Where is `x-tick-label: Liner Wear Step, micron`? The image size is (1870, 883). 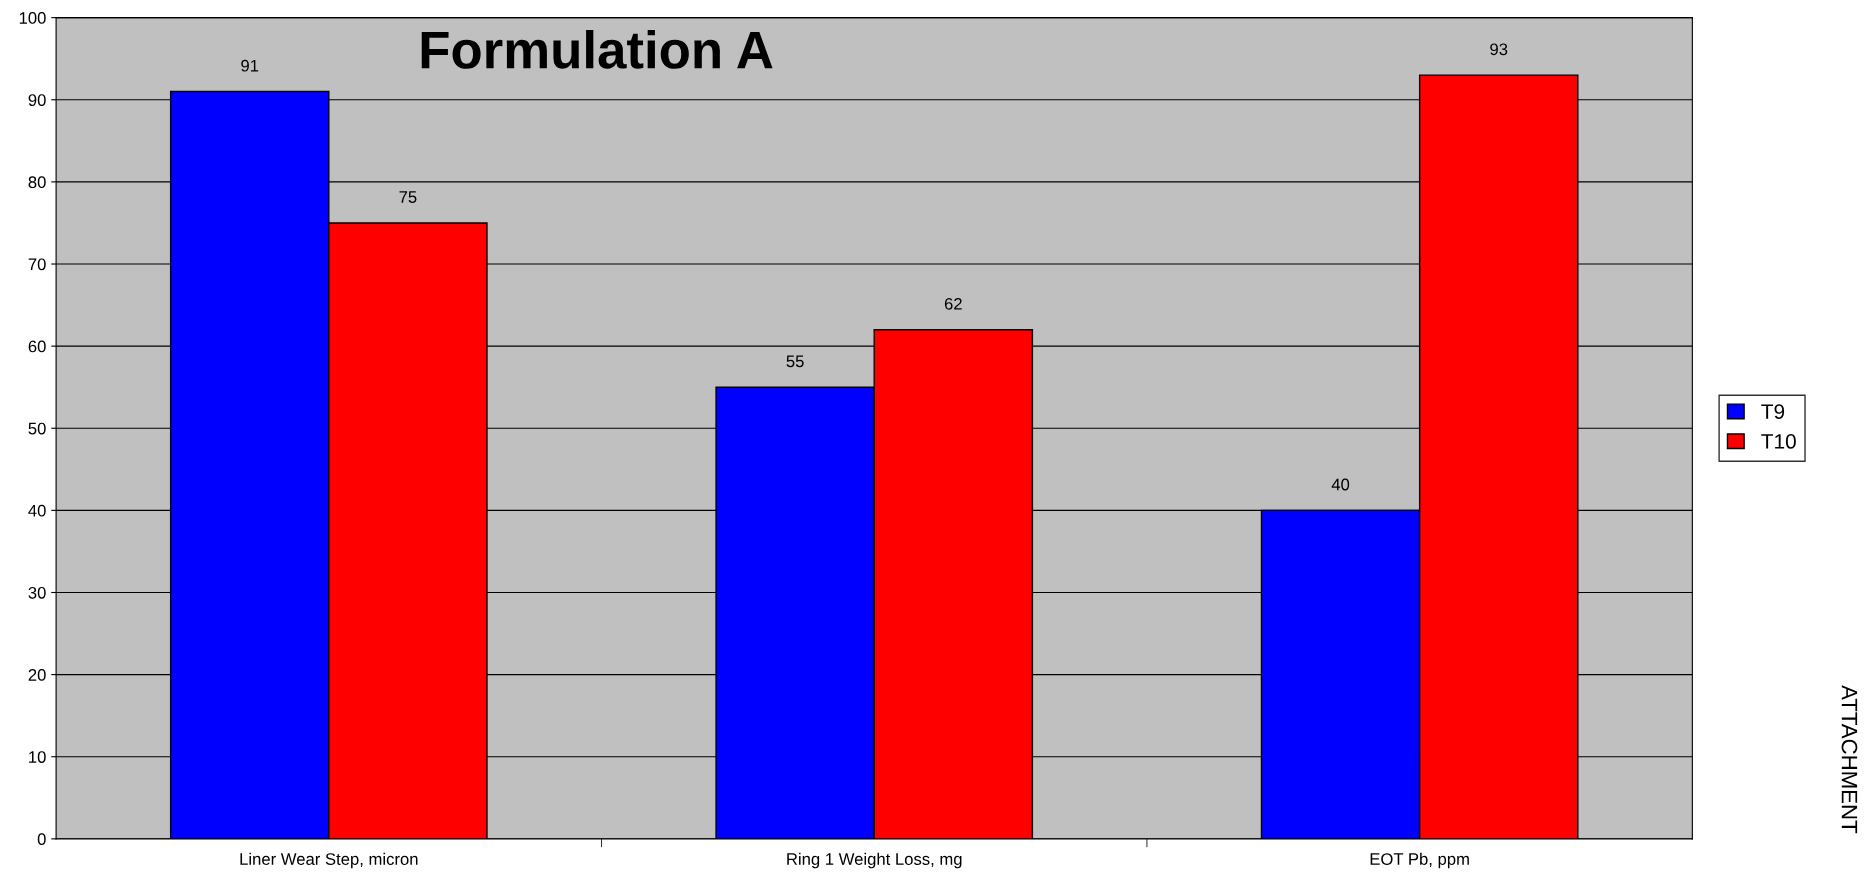
x-tick-label: Liner Wear Step, micron is located at coordinates (329, 860).